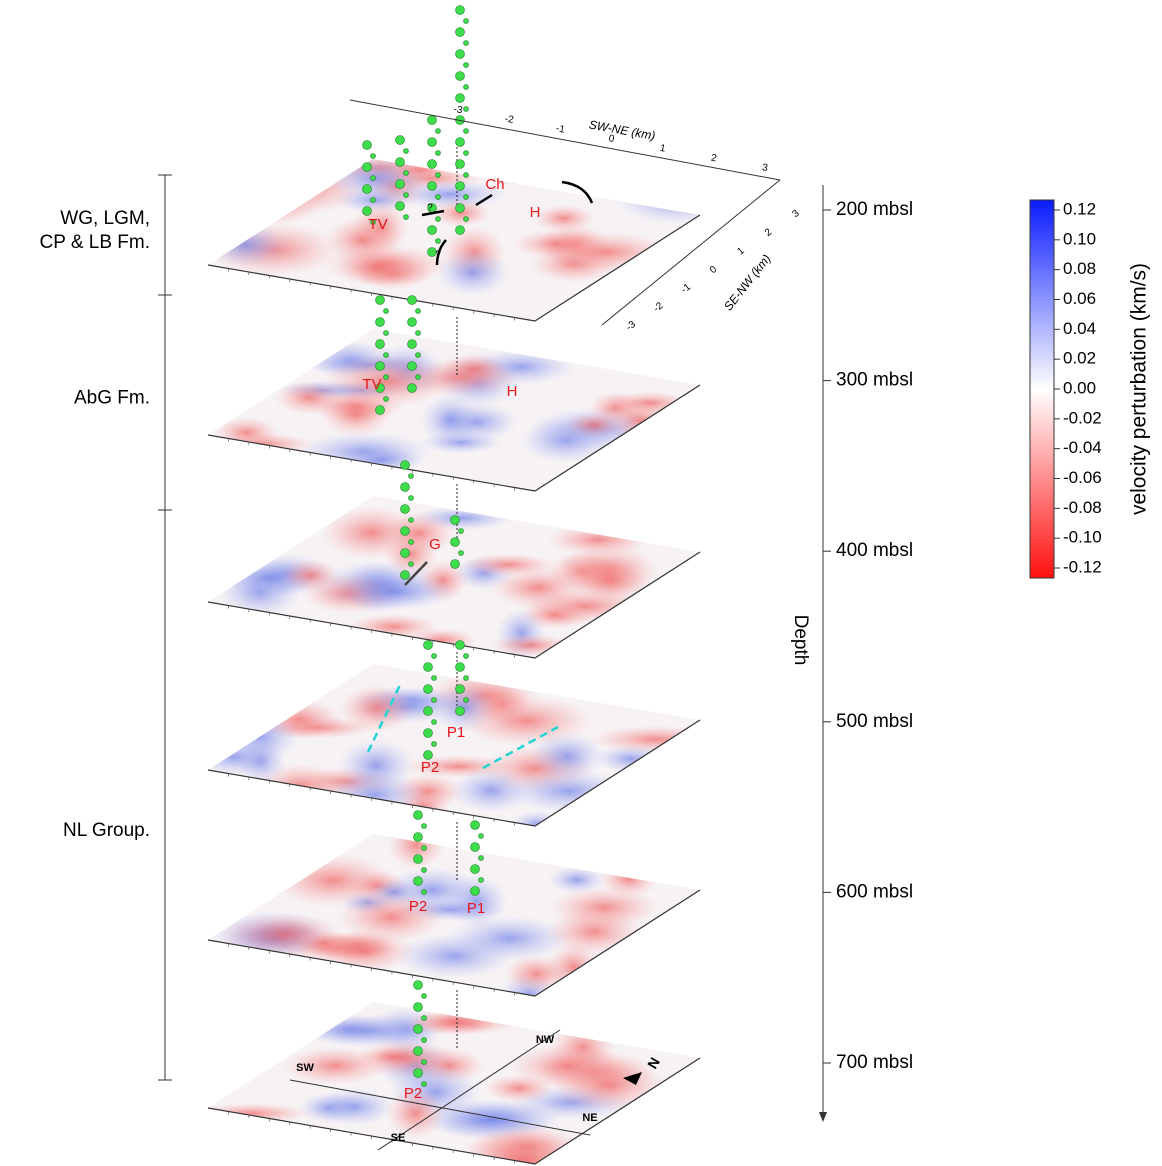  Describe the element at coordinates (512, 391) in the screenshot. I see `annotation: H` at that location.